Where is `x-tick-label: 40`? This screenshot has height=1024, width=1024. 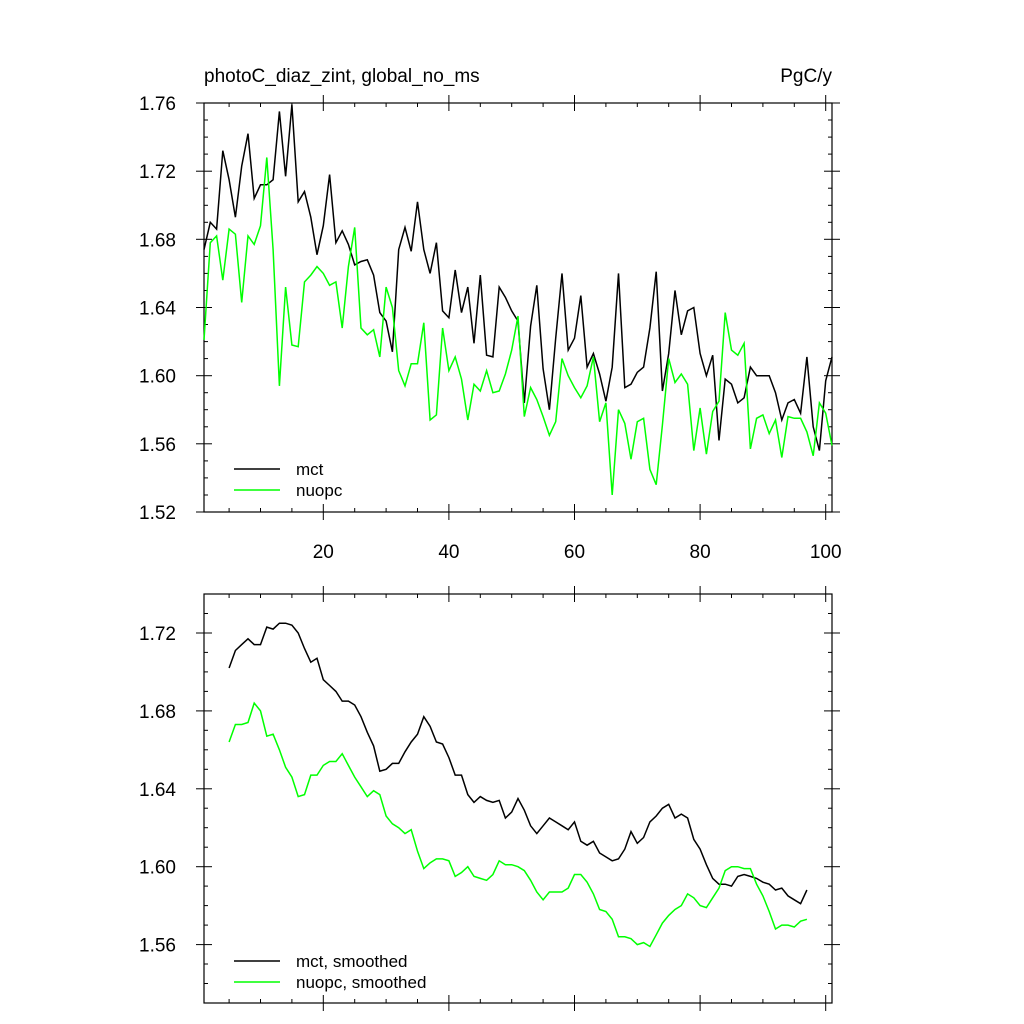
x-tick-label: 40 is located at coordinates (448, 552).